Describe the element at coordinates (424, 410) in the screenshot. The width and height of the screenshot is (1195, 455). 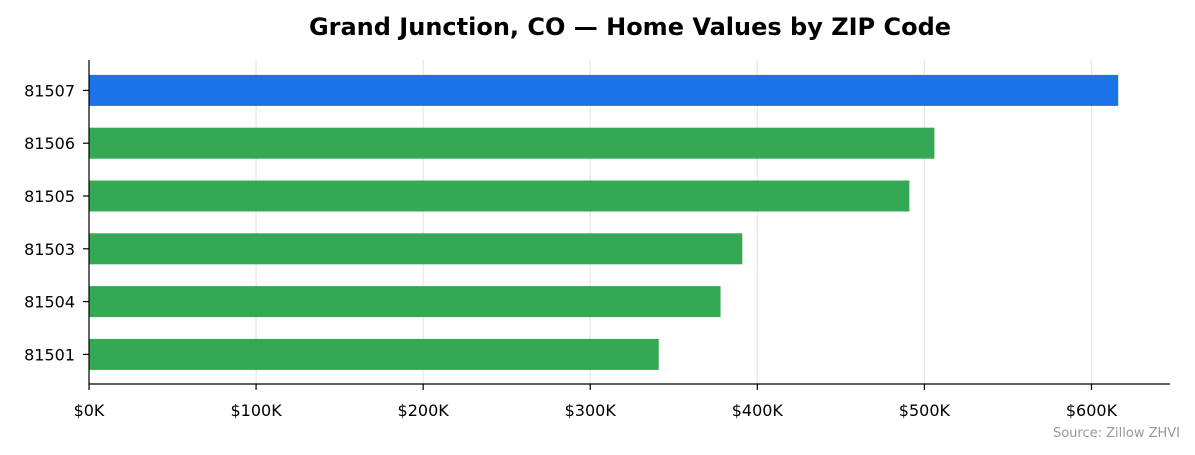
I see `x-tick-label: $200K` at that location.